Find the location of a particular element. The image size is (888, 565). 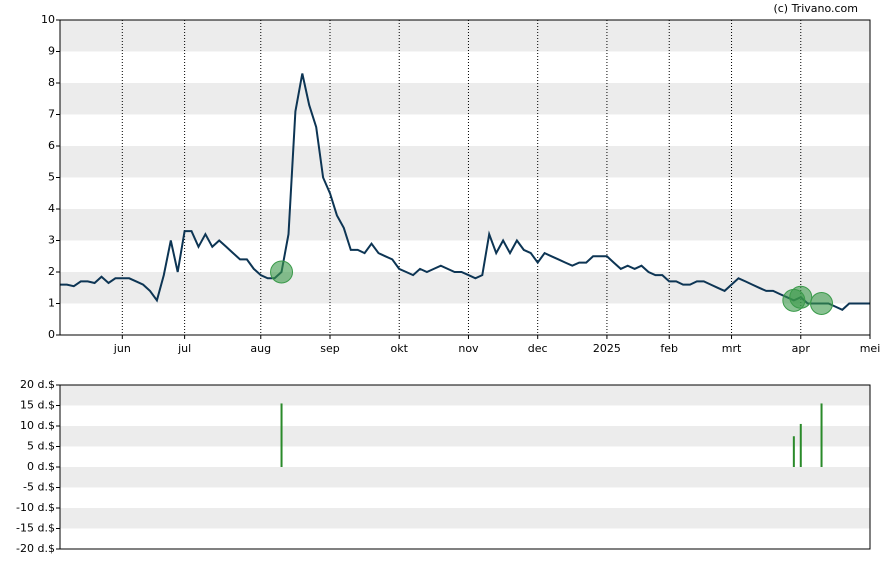

y-tick-label: 10 is located at coordinates (48, 19).